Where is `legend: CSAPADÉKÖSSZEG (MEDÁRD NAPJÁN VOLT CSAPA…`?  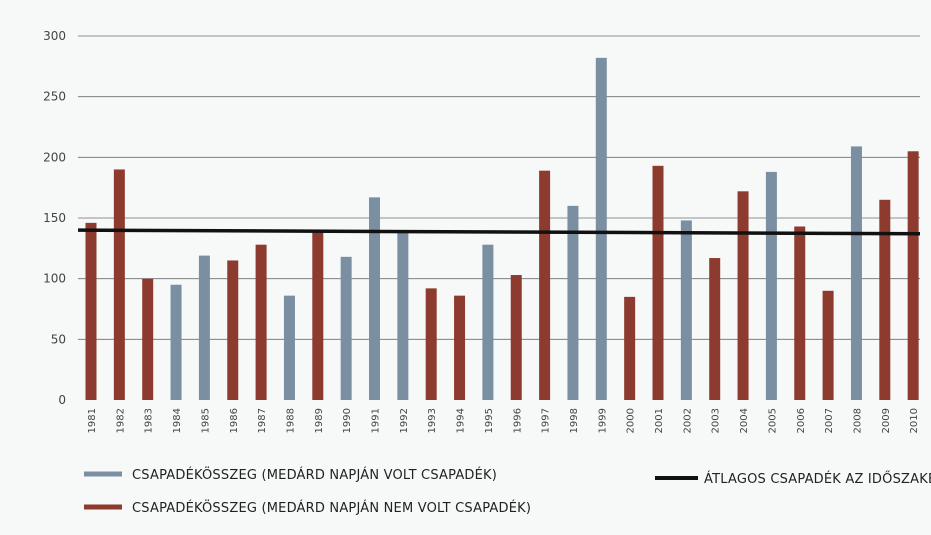
legend: CSAPADÉKÖSSZEG (MEDÁRD NAPJÁN VOLT CSAPA… is located at coordinates (507, 491).